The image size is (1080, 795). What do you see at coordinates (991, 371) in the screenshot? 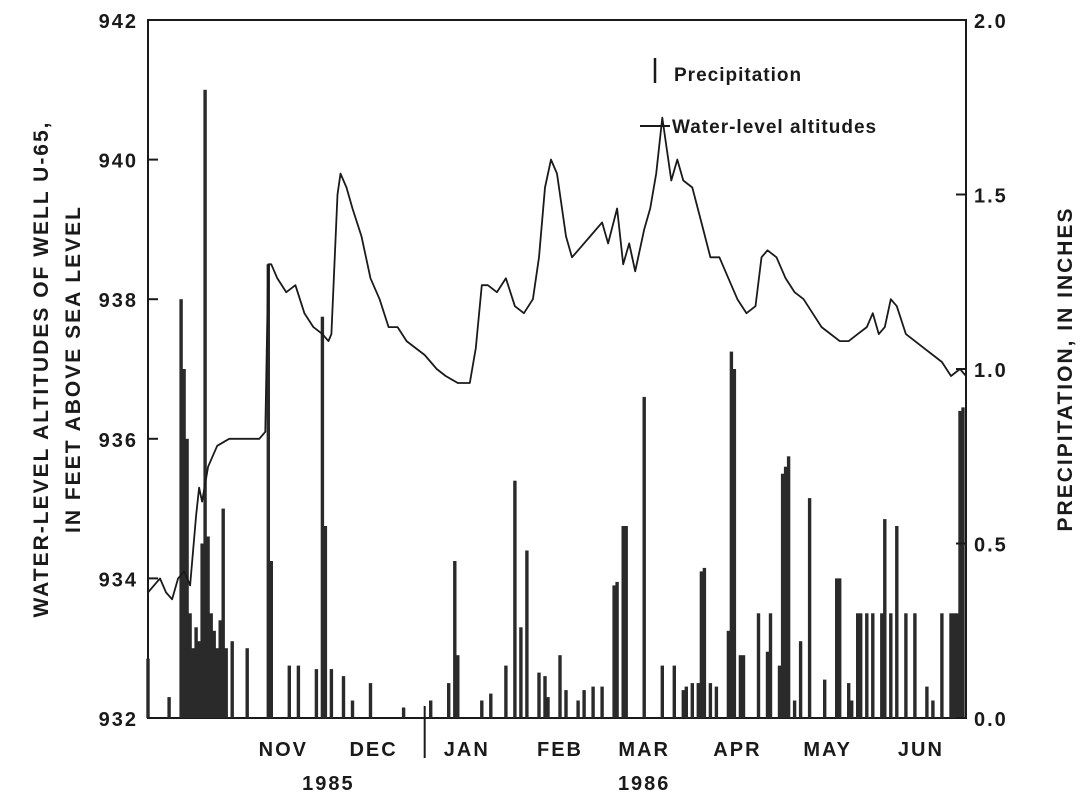
I see `right-tick-label: 1.0` at bounding box center [991, 371].